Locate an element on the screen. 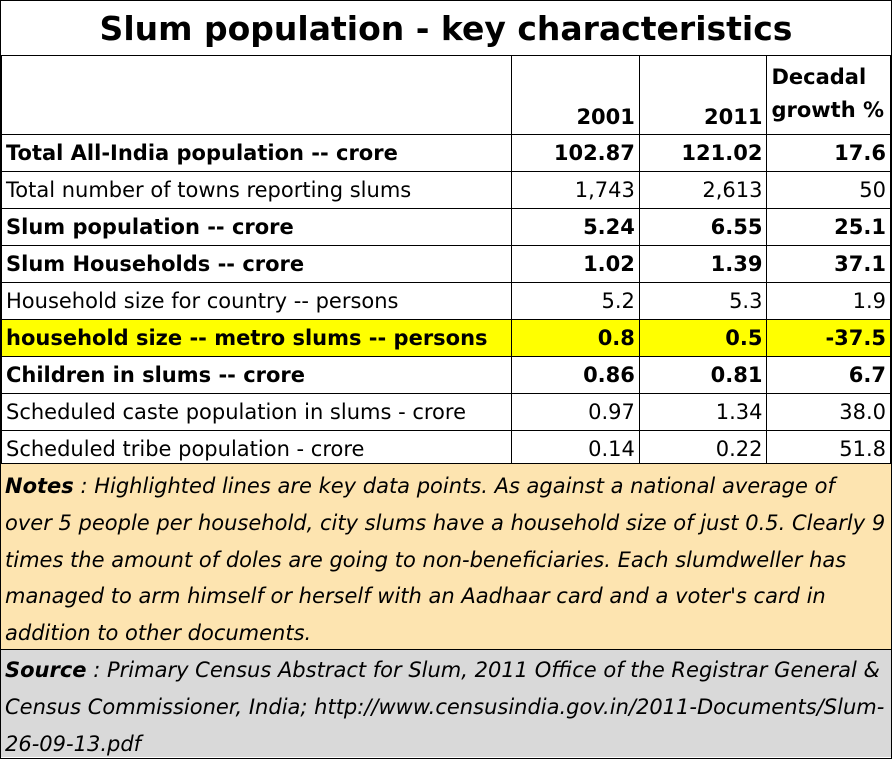 This screenshot has height=762, width=892. row-label: household size -- metro slums -- persons is located at coordinates (256, 338).